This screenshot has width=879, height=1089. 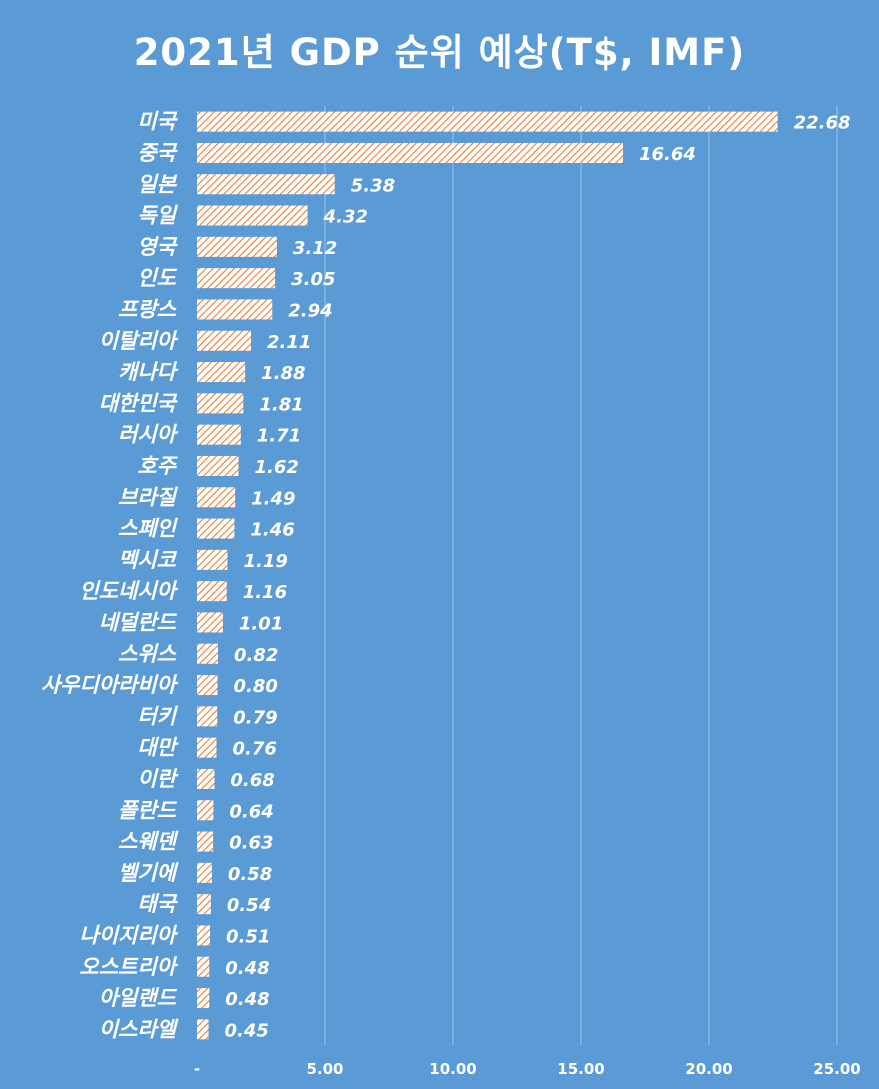 What do you see at coordinates (273, 498) in the screenshot?
I see `data-label: 1.49` at bounding box center [273, 498].